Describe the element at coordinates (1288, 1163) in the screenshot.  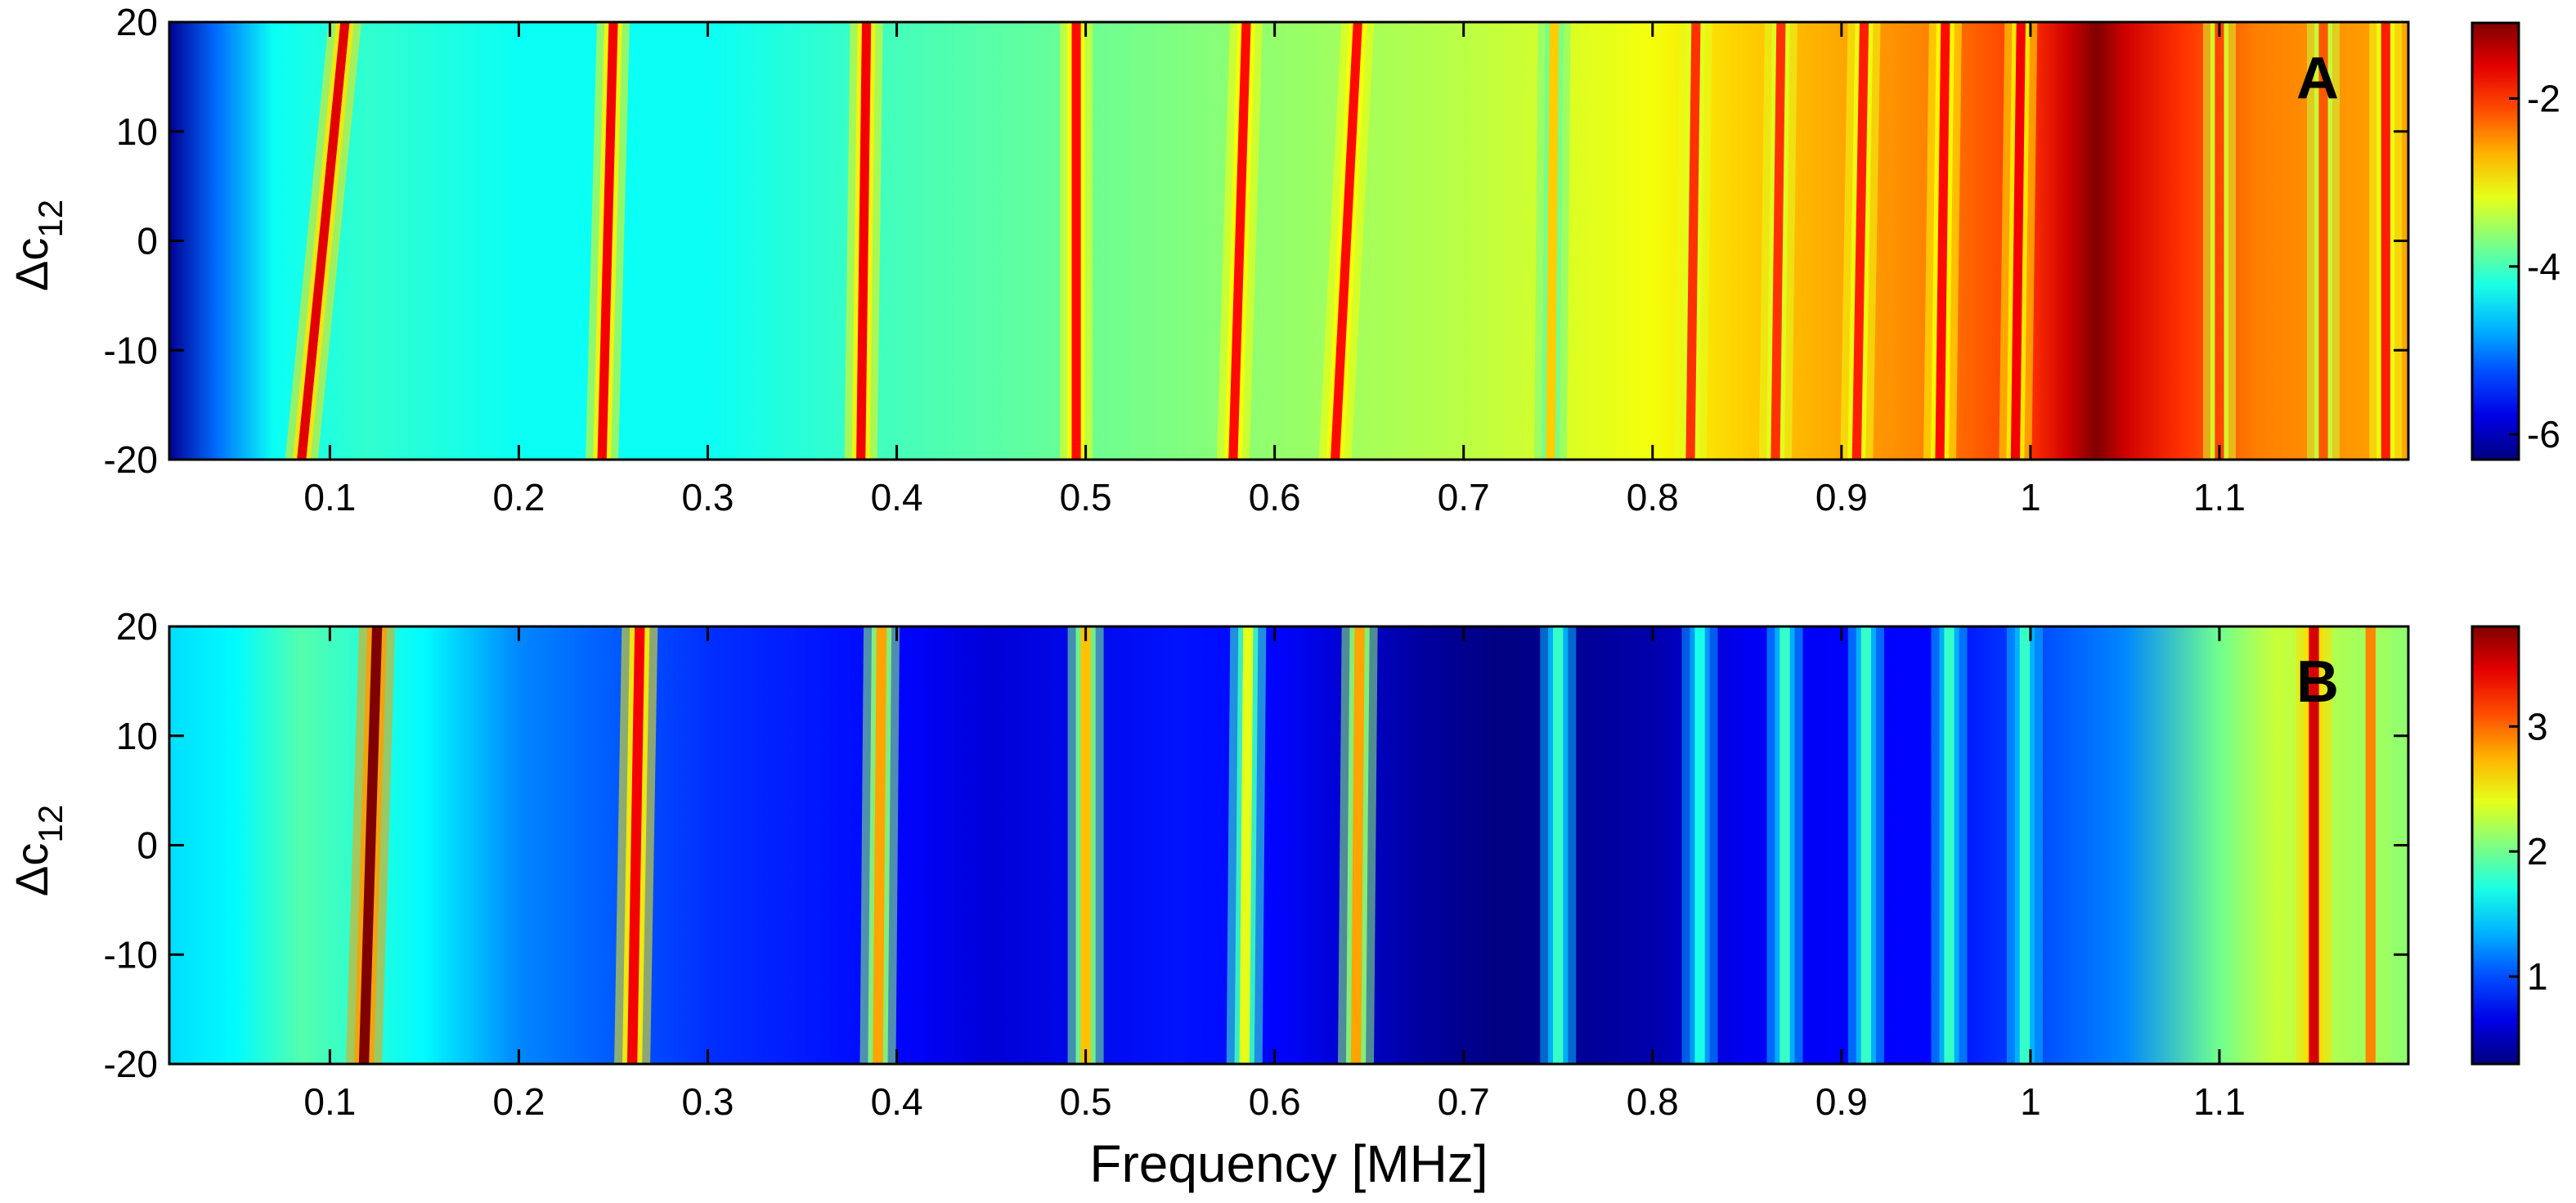
I see `x-axis-label: Frequency [MHz]` at that location.